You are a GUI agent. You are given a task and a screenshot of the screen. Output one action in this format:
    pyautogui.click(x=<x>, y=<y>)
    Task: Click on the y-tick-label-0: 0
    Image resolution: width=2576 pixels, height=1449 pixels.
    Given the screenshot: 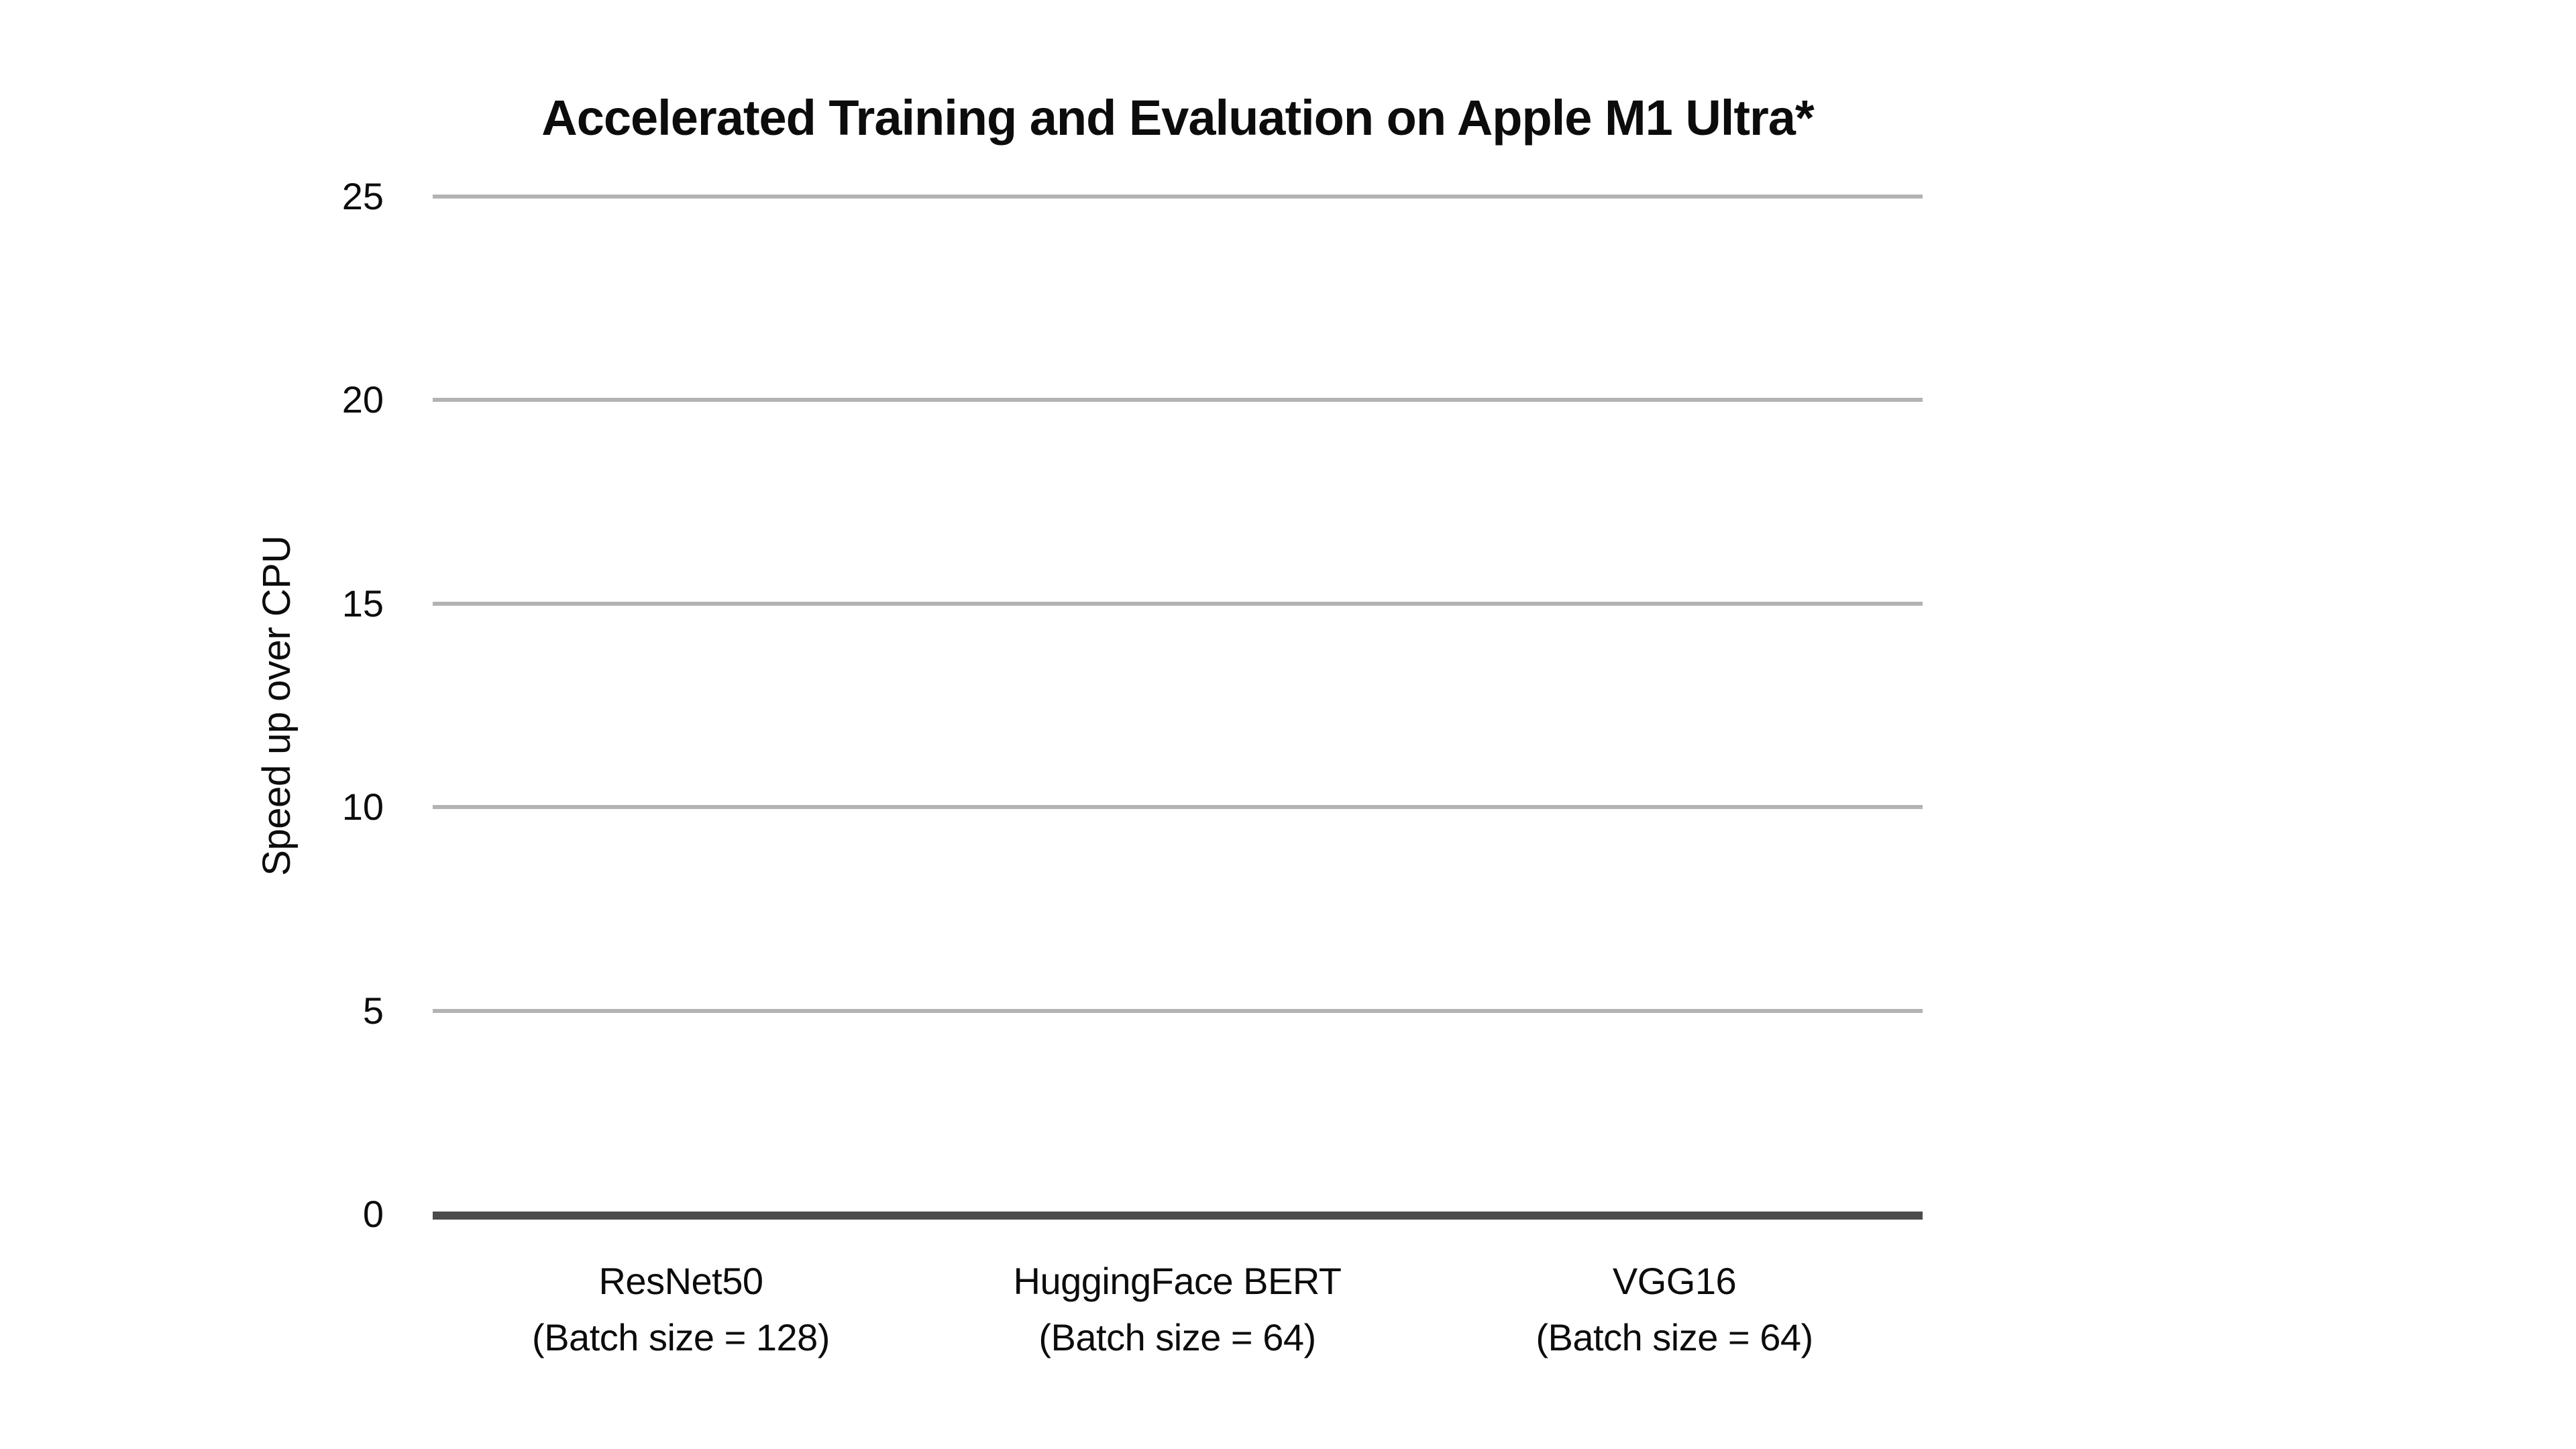 What is the action you would take?
    pyautogui.click(x=373, y=1214)
    